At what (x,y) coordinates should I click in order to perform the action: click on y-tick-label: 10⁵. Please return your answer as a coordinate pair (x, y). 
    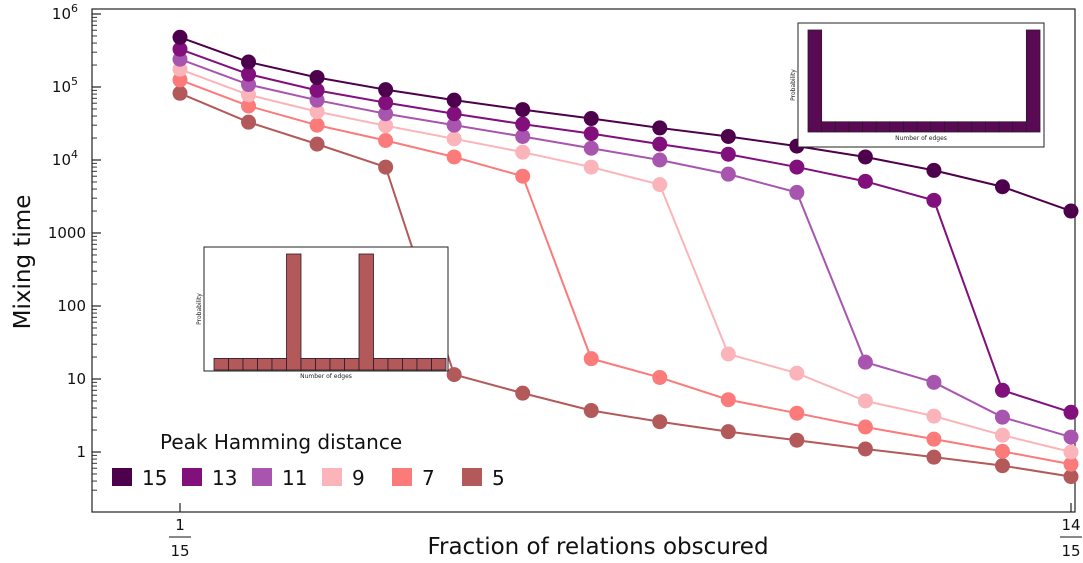
    Looking at the image, I should click on (65, 85).